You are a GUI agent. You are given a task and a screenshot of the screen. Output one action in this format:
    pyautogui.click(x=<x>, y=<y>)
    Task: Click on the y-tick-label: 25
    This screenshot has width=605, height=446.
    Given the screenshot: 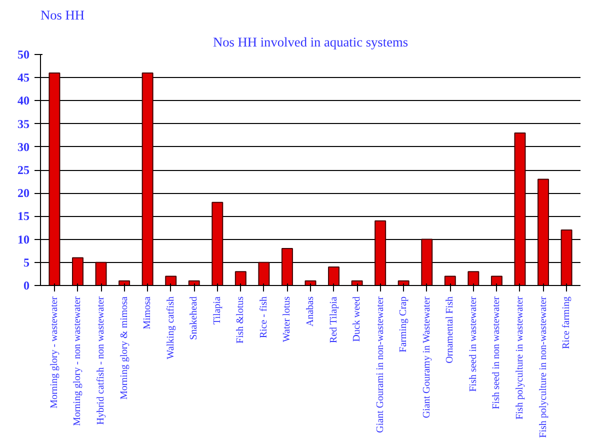 What is the action you would take?
    pyautogui.click(x=24, y=170)
    